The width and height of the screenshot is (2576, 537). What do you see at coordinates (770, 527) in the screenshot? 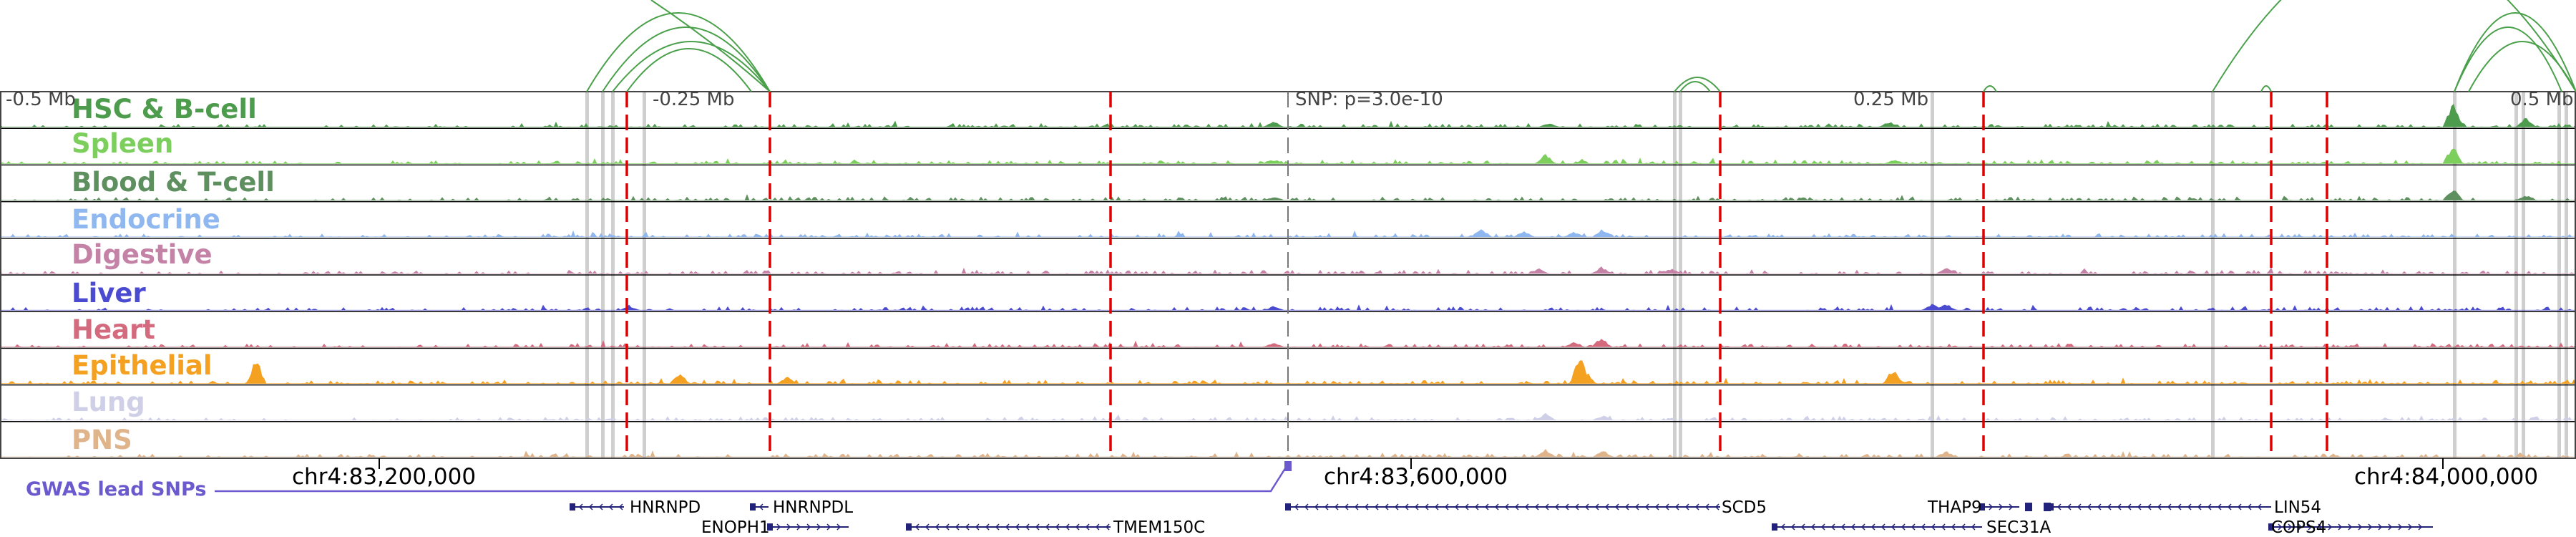
I see `gene-exon-enoph1` at bounding box center [770, 527].